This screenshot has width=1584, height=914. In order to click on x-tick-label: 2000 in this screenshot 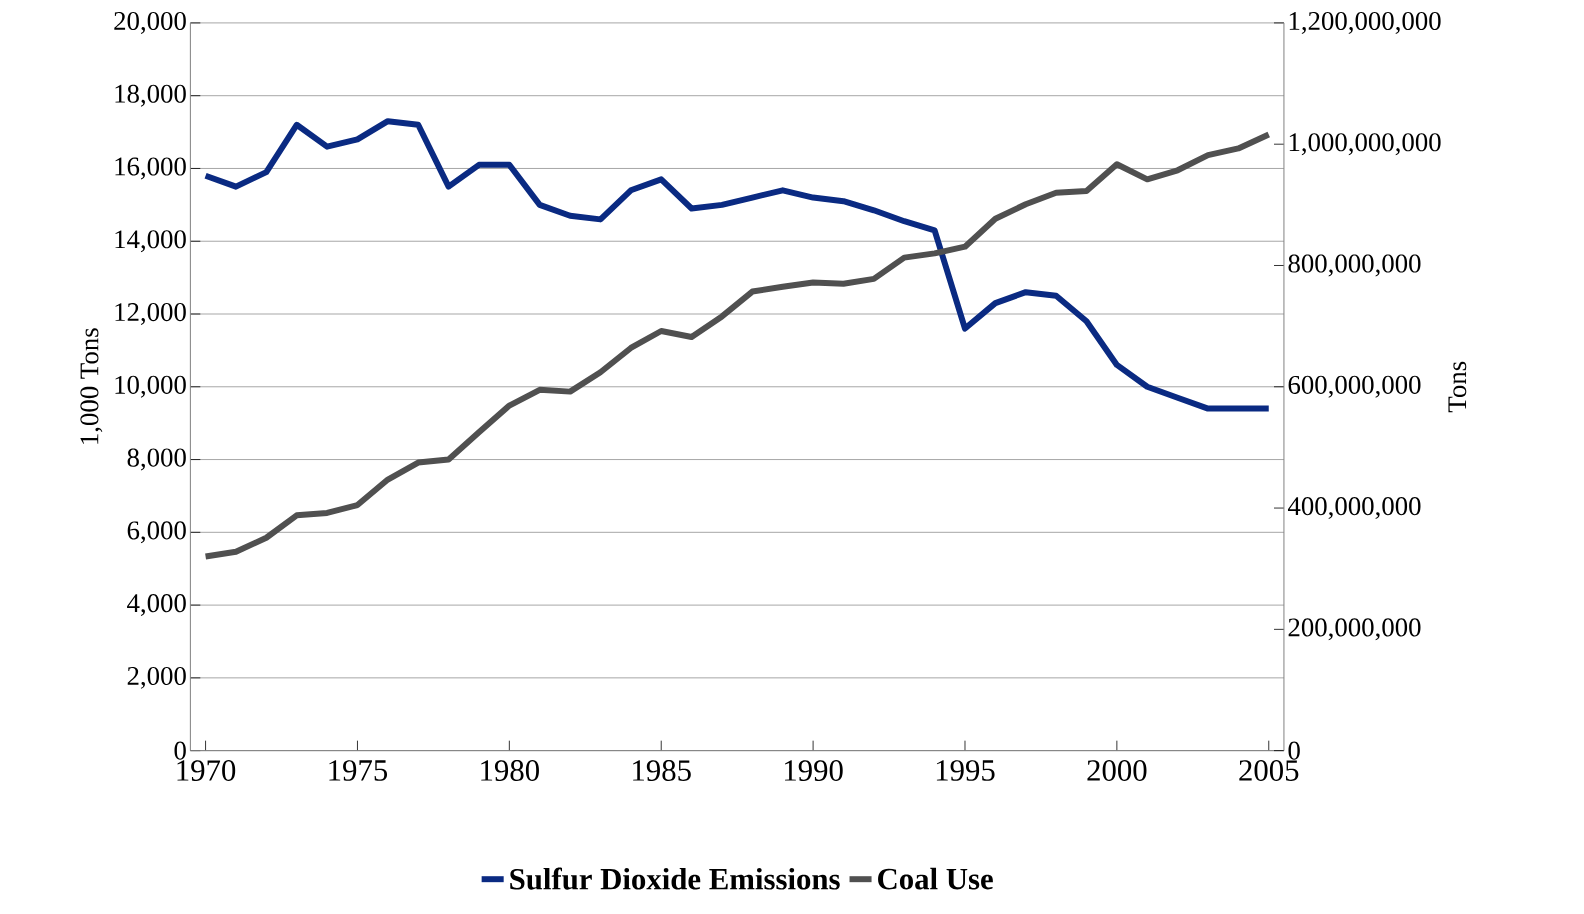, I will do `click(1117, 770)`.